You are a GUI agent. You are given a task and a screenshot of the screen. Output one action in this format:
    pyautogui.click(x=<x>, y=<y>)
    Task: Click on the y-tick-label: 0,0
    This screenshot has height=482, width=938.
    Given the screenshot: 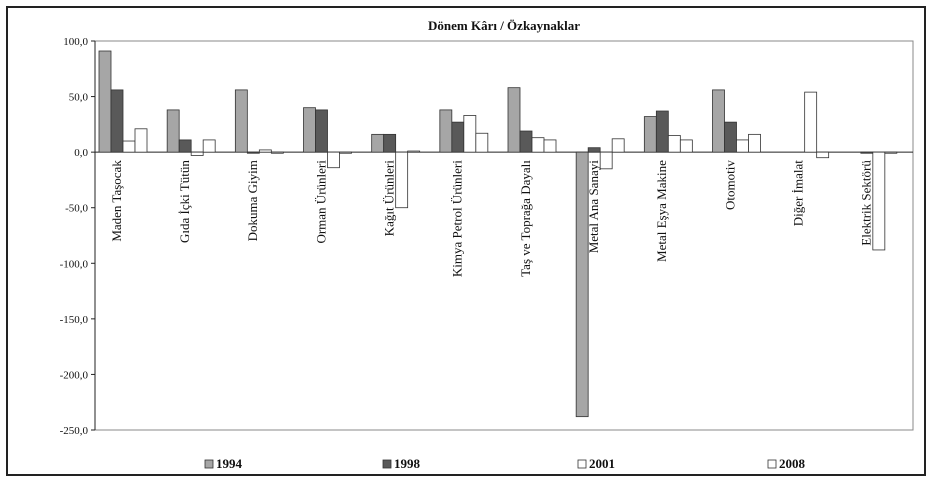 What is the action you would take?
    pyautogui.click(x=81, y=153)
    